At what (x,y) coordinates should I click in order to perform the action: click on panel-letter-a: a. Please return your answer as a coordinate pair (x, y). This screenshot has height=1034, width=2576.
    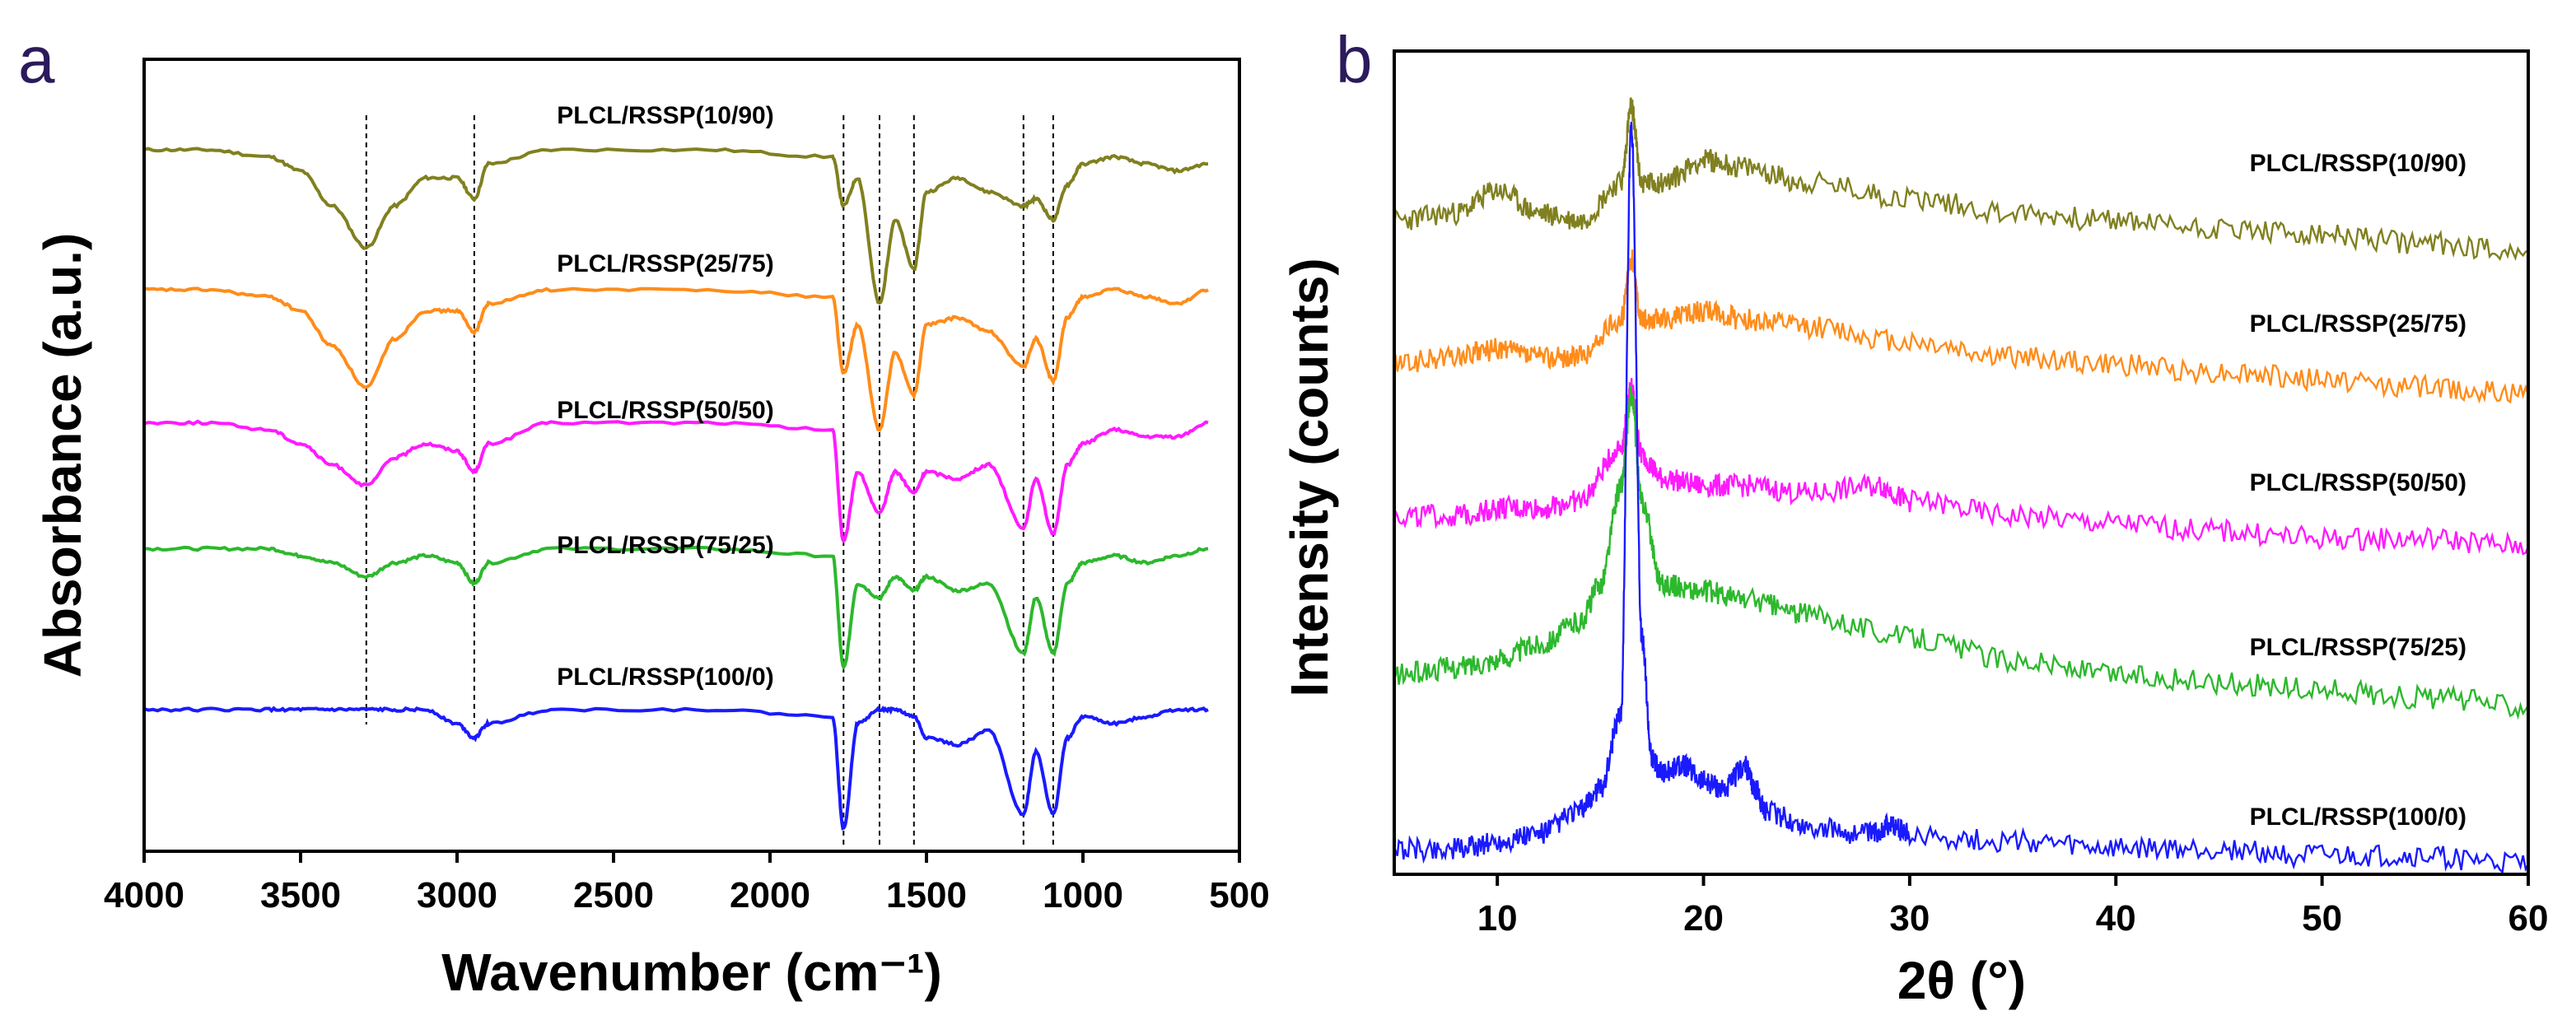
    Looking at the image, I should click on (36, 59).